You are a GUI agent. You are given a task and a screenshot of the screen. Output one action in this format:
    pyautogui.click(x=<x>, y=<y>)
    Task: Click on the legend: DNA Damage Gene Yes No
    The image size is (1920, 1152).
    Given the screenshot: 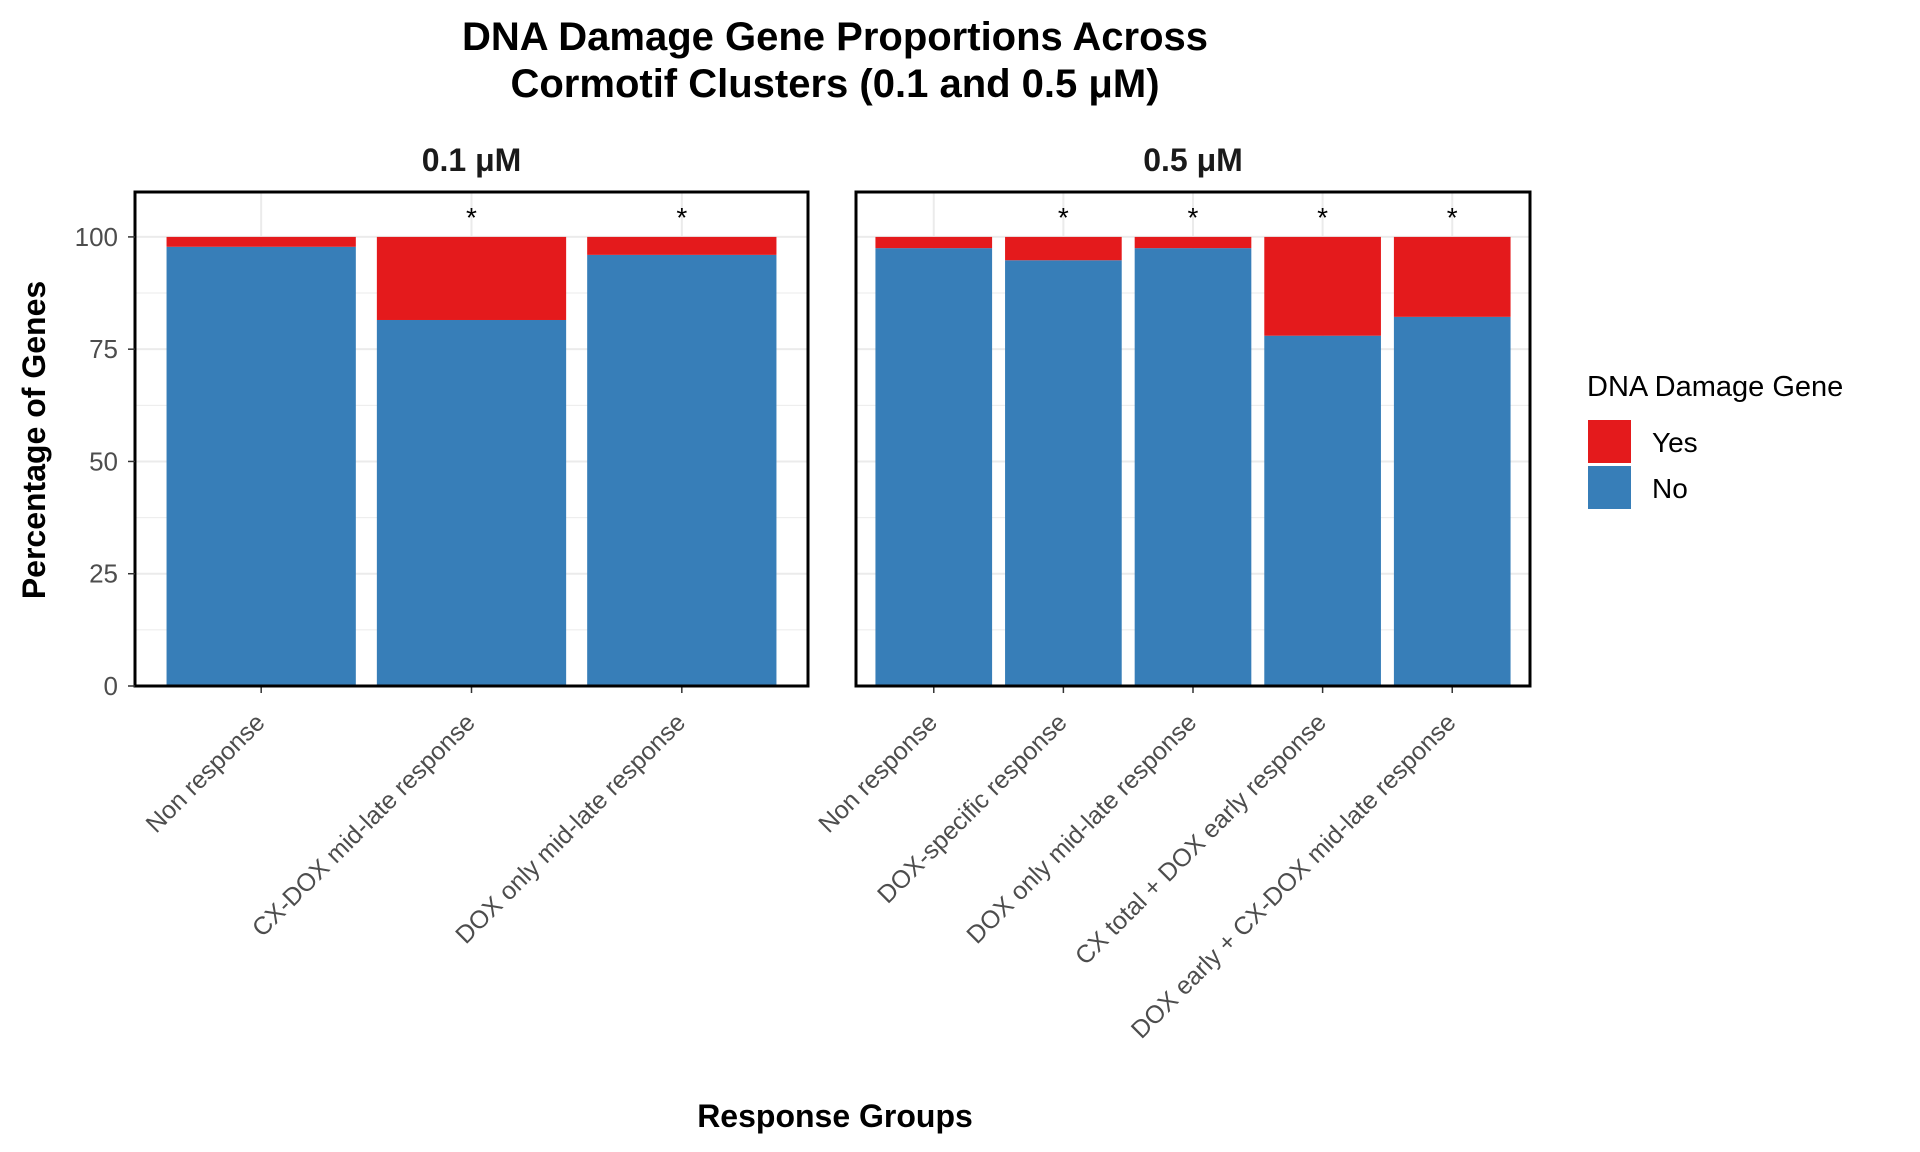 What is the action you would take?
    pyautogui.click(x=1715, y=440)
    